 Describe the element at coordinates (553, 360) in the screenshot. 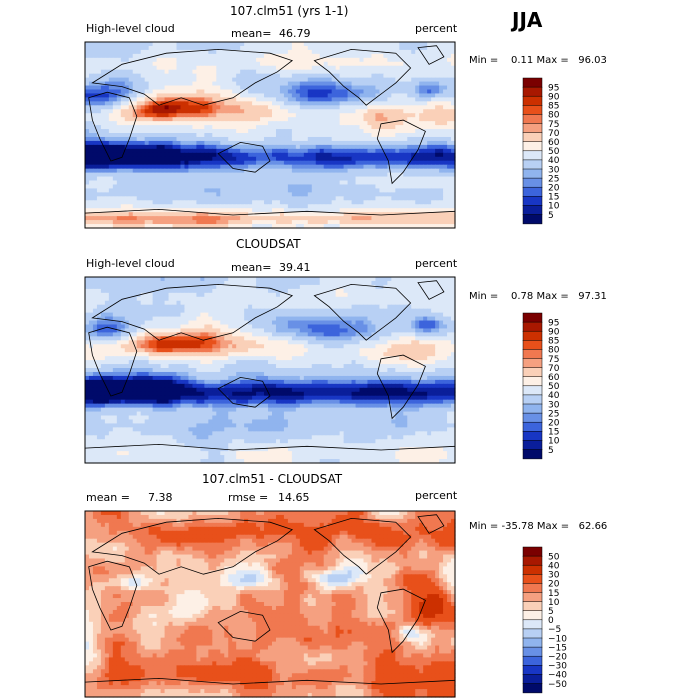

I see `colorbar-2-label-4: 75` at that location.